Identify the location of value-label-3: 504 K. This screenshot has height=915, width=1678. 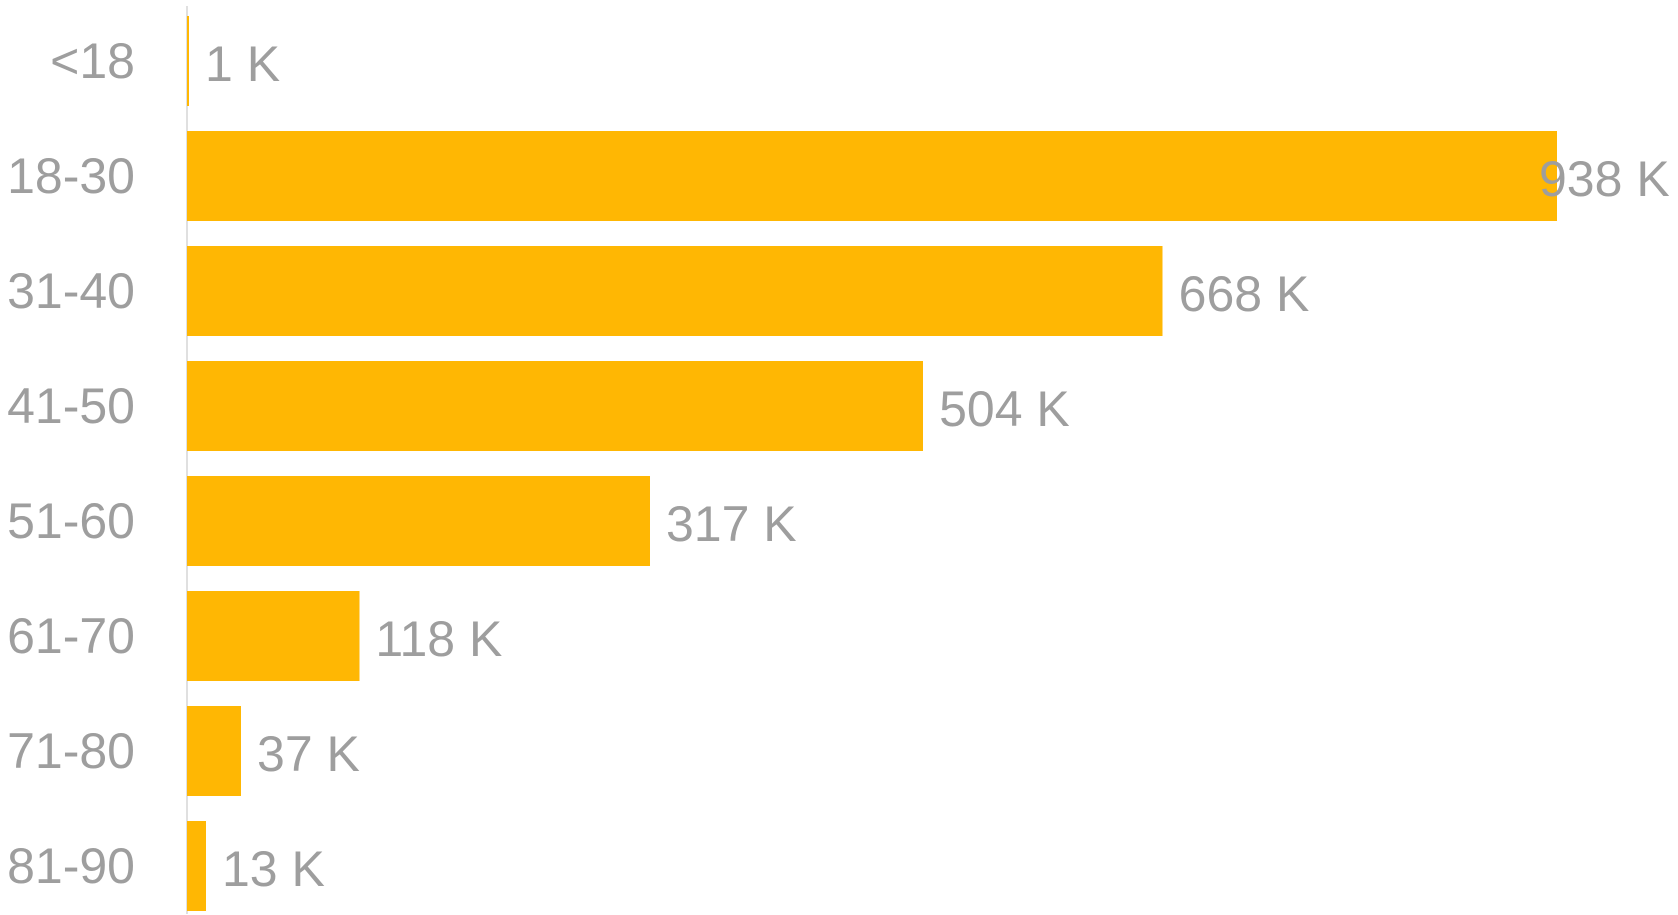
(1004, 409).